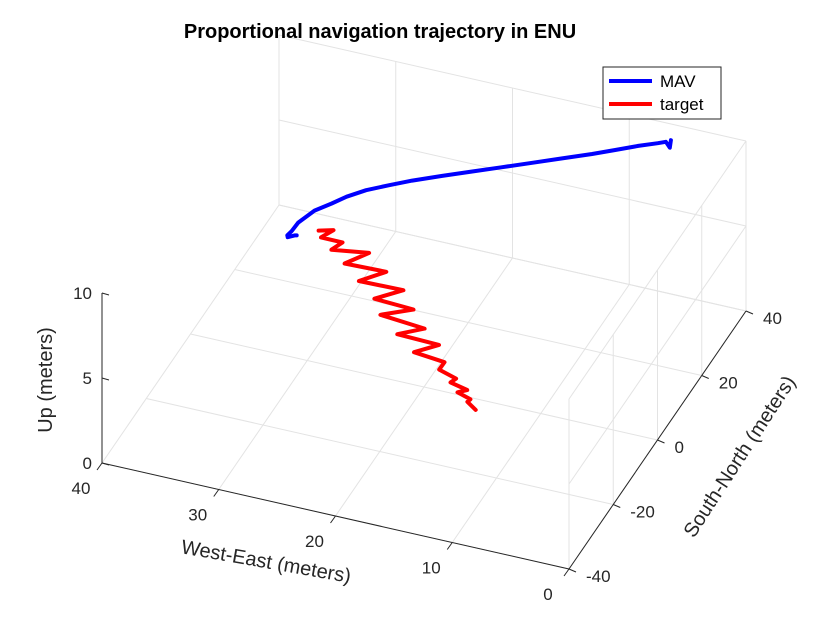 Image resolution: width=830 pixels, height=627 pixels. What do you see at coordinates (87, 378) in the screenshot?
I see `z-tick-label: 5` at bounding box center [87, 378].